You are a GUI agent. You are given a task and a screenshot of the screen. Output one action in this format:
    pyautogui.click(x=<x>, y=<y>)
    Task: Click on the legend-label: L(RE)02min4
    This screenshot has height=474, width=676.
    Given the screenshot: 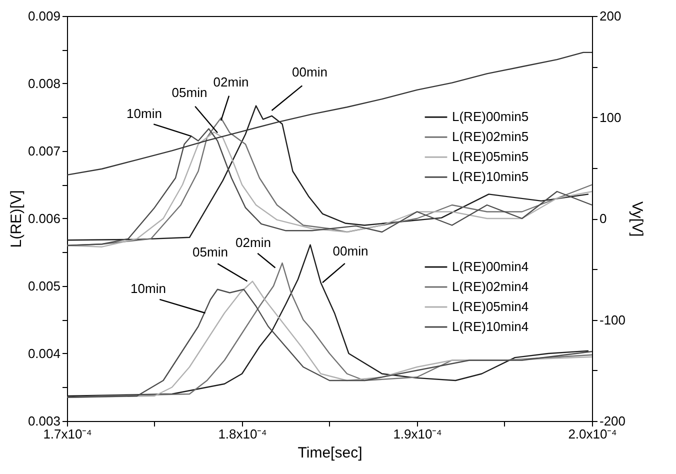 What is the action you would take?
    pyautogui.click(x=490, y=286)
    